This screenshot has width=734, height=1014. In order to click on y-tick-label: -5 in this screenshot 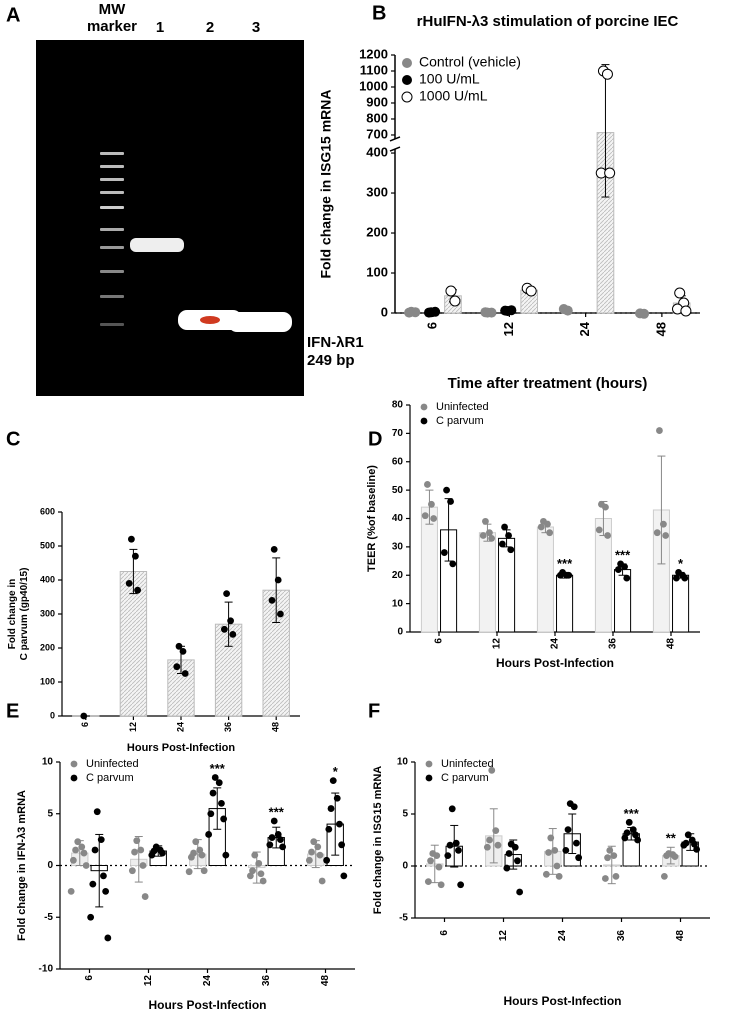, I will do `click(48, 917)`.